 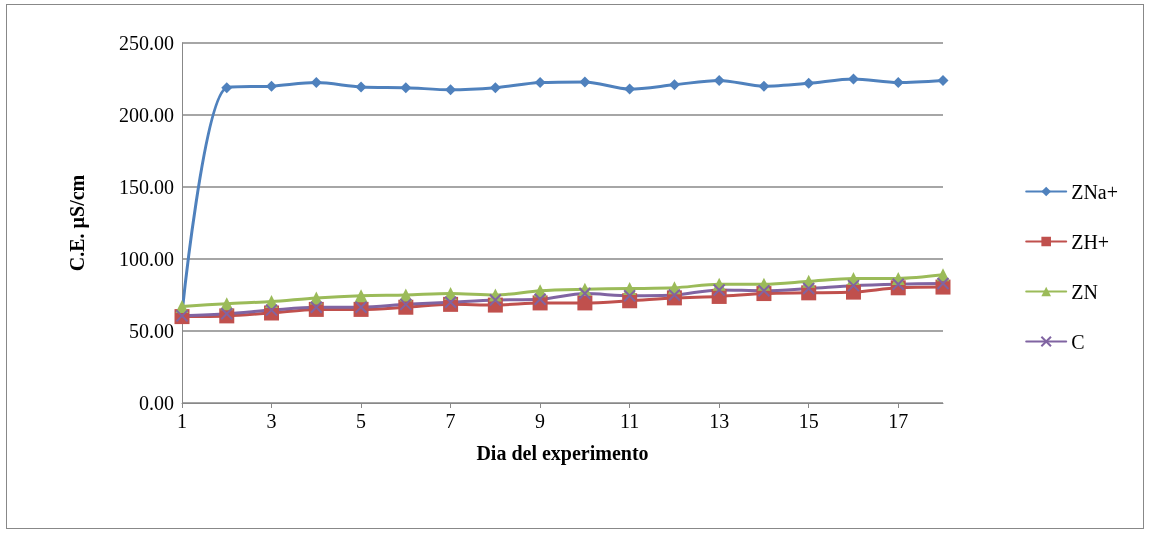 What do you see at coordinates (562, 453) in the screenshot?
I see `x-axis-title: Dia del experimento` at bounding box center [562, 453].